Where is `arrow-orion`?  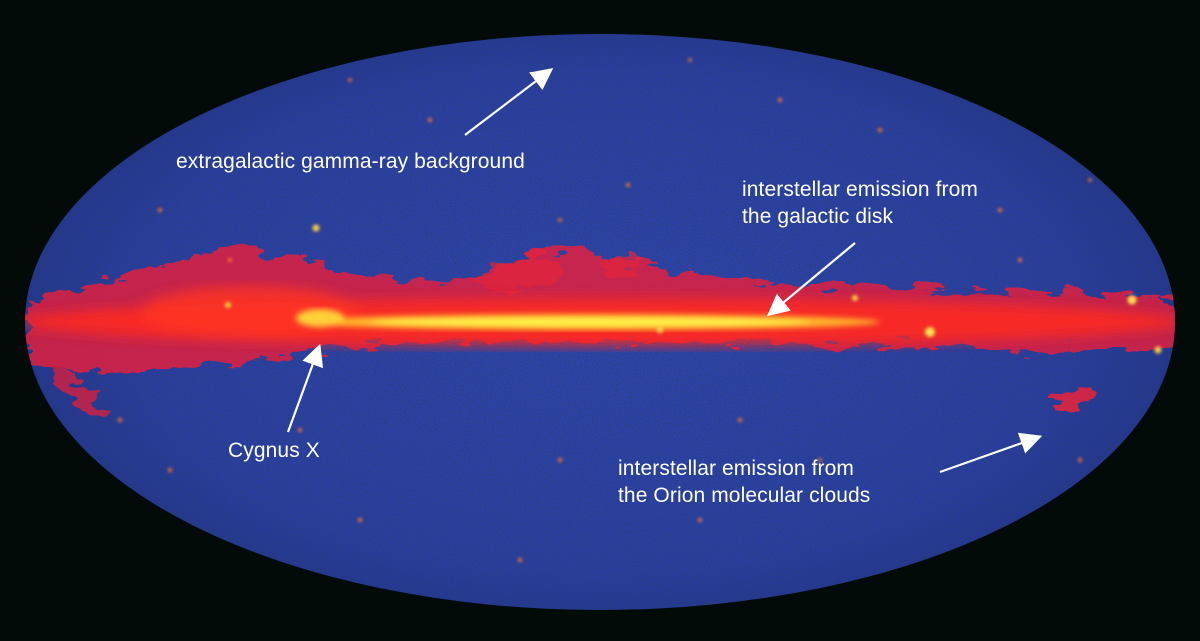 arrow-orion is located at coordinates (991, 453).